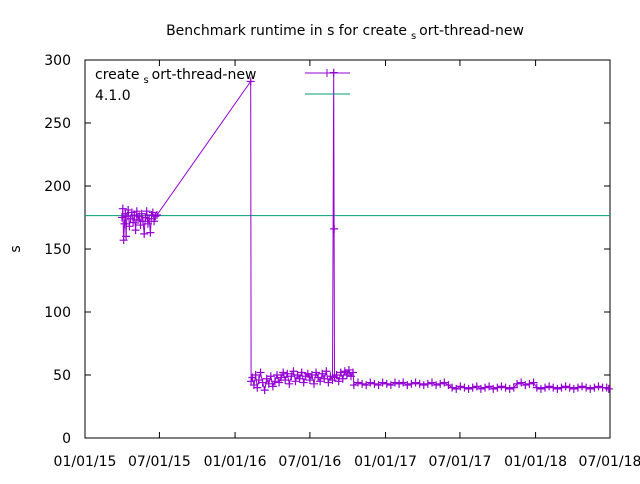 This screenshot has height=484, width=640. I want to click on x-tick-label: 07/01/15, so click(159, 462).